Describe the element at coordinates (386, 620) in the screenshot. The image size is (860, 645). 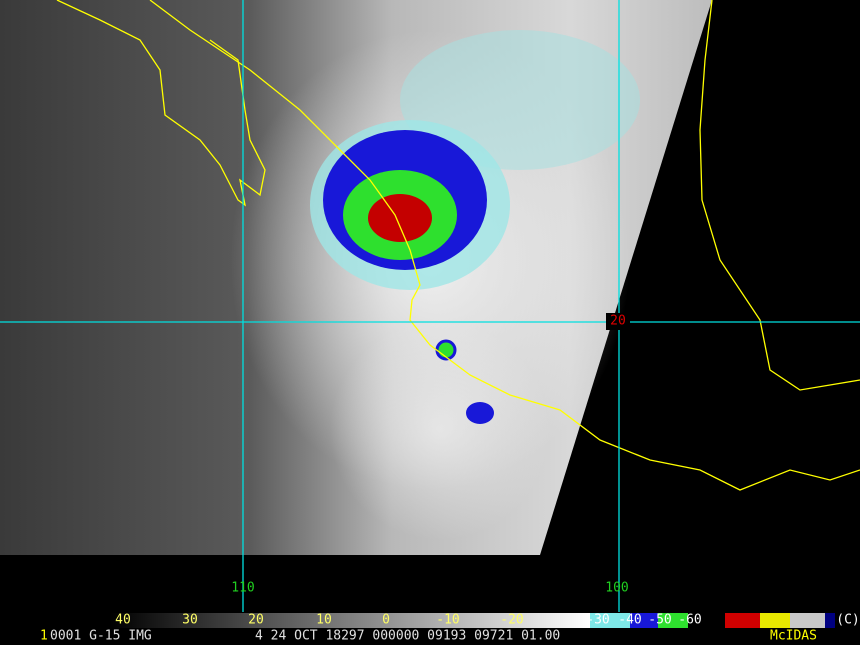
I see `colorbar-label: 0` at that location.